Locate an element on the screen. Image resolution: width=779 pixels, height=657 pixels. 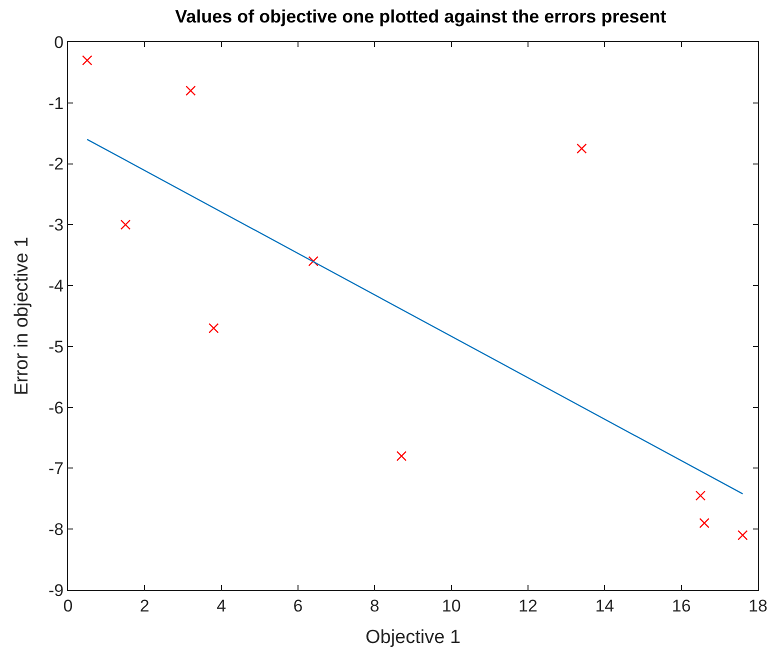
y-tick-label: -5 is located at coordinates (56, 346).